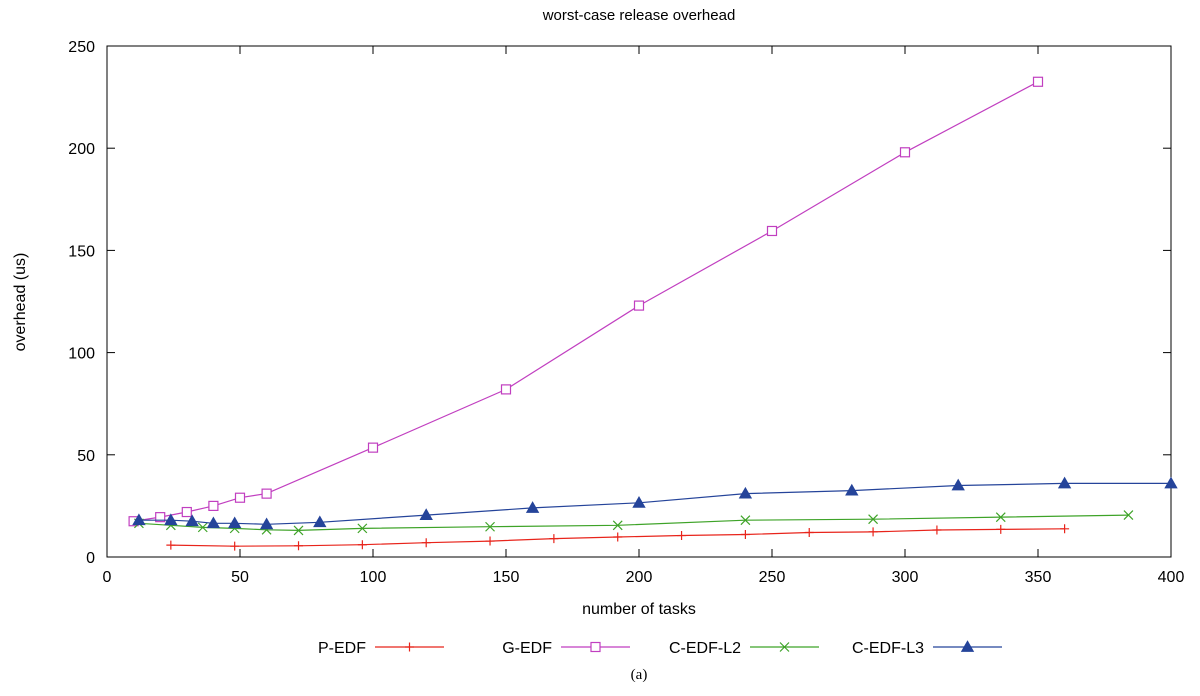 The width and height of the screenshot is (1200, 696). What do you see at coordinates (342, 648) in the screenshot?
I see `legend-label: P-EDF` at bounding box center [342, 648].